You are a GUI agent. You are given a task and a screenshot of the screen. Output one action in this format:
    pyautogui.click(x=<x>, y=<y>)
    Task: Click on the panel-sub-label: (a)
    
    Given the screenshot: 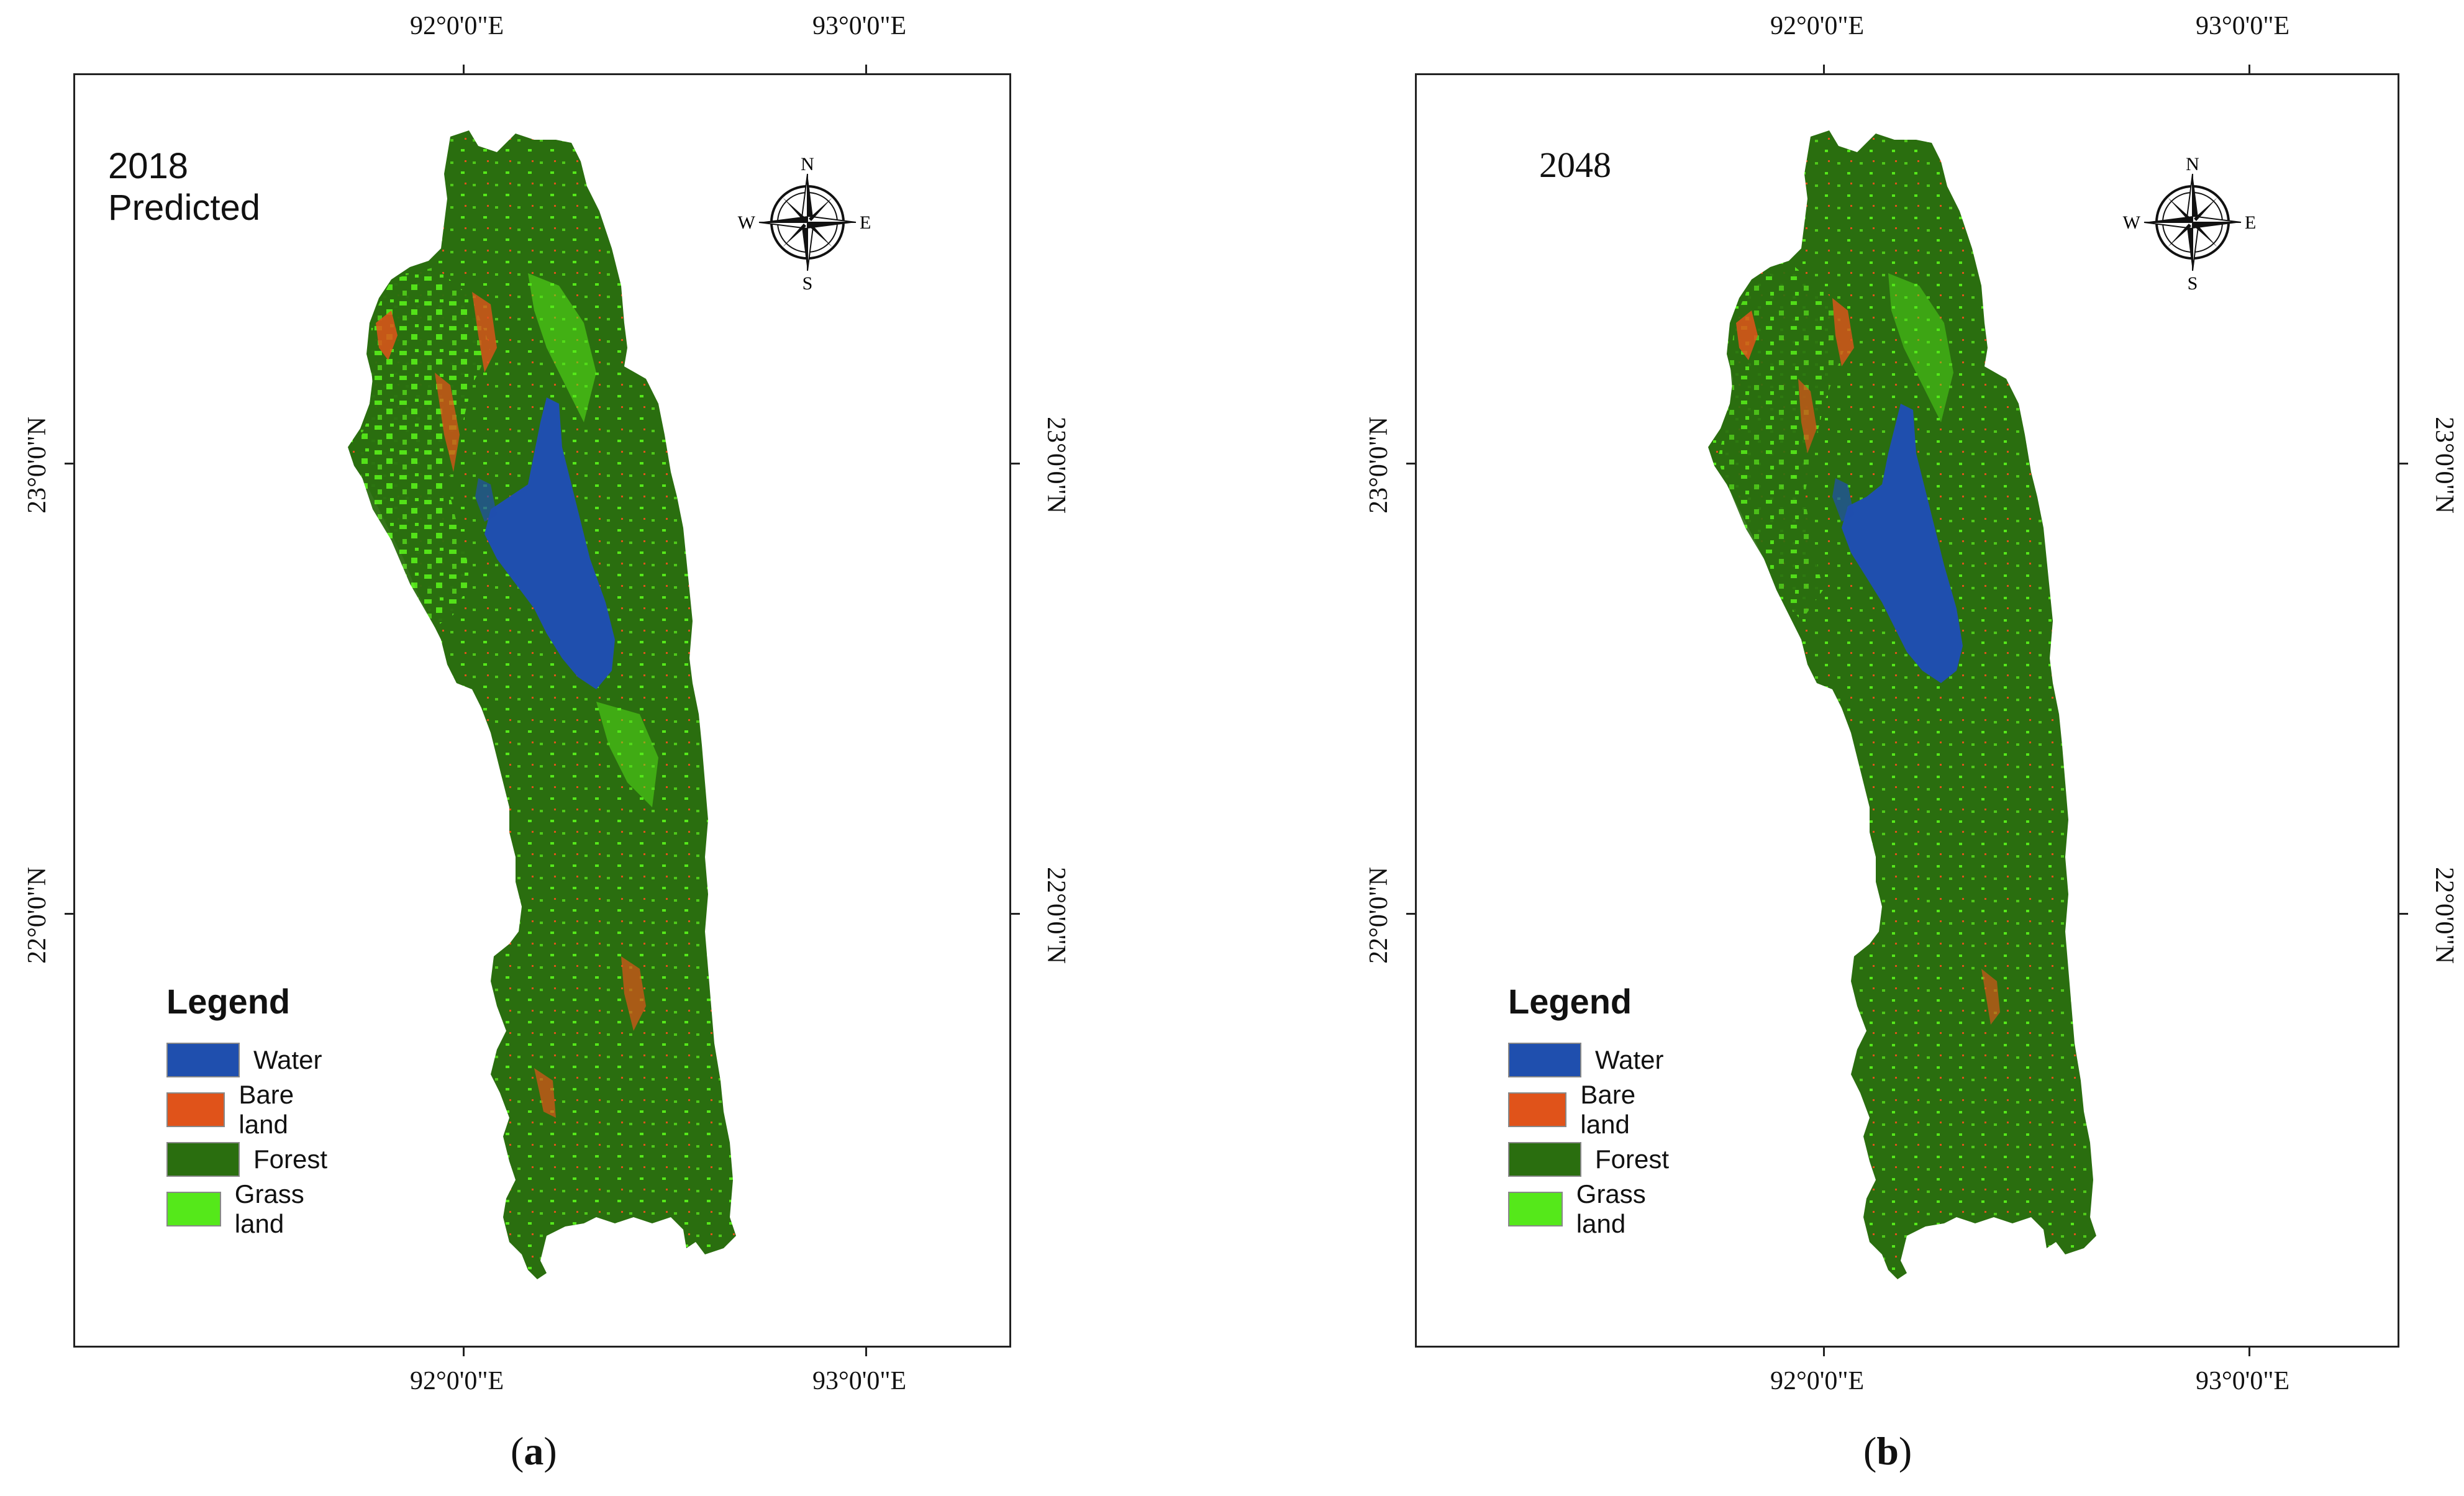 What is the action you would take?
    pyautogui.click(x=534, y=1451)
    